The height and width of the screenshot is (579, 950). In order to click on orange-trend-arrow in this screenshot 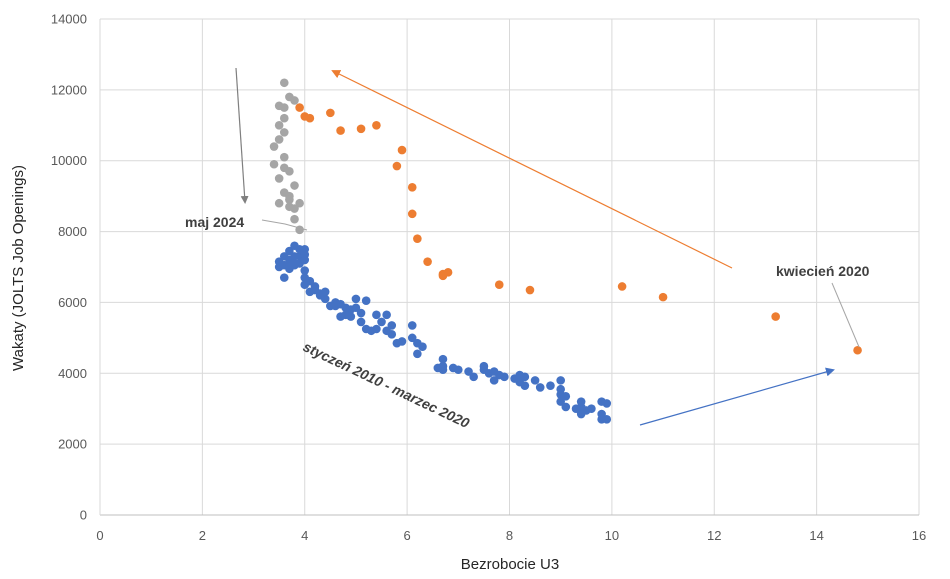, I will do `click(532, 169)`.